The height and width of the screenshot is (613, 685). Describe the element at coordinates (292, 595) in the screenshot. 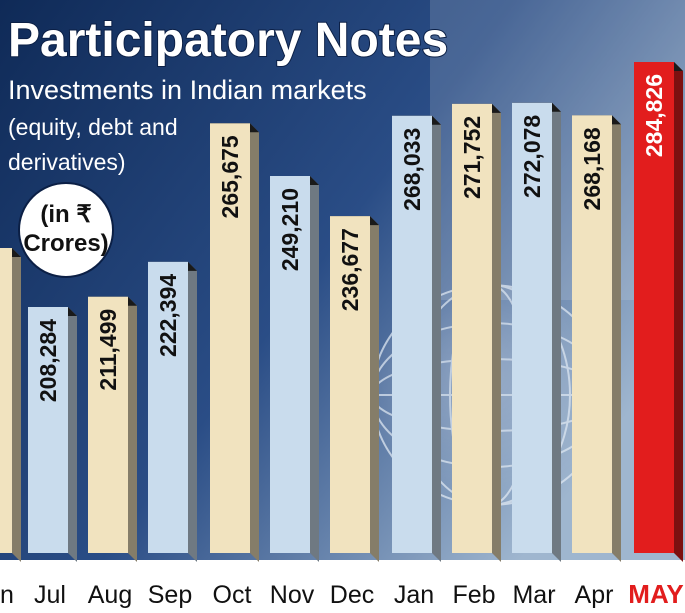

I see `category-label-nov: Nov` at that location.